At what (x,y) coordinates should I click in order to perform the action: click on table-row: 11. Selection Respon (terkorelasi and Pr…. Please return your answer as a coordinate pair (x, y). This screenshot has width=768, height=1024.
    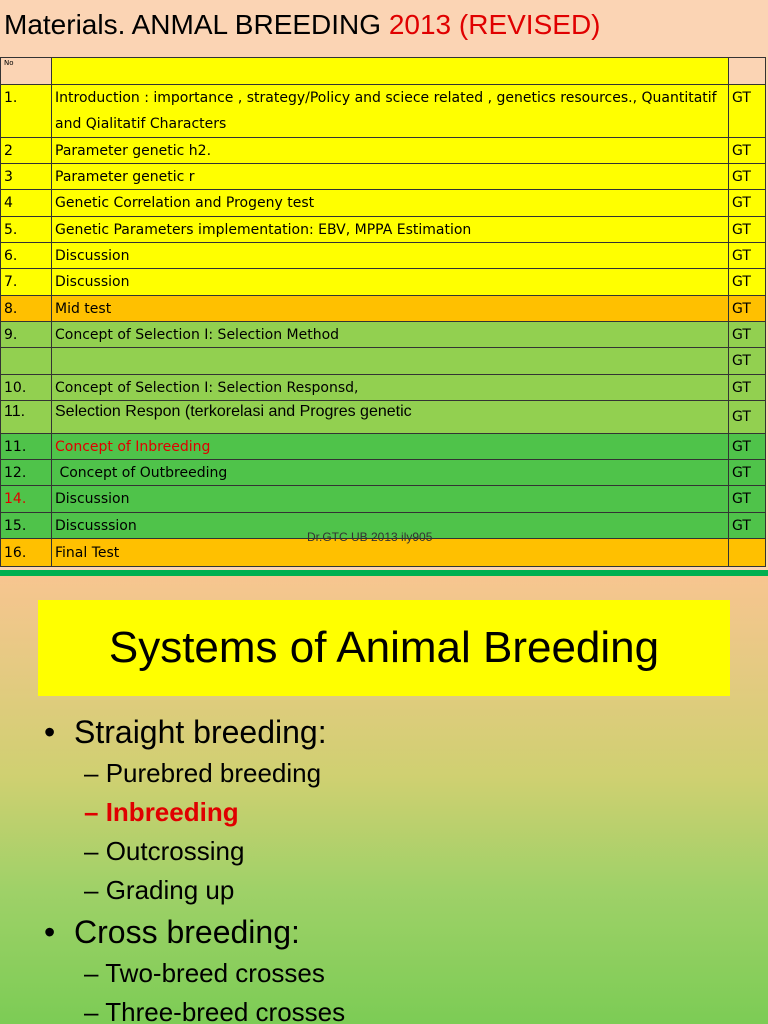
    Looking at the image, I should click on (383, 417).